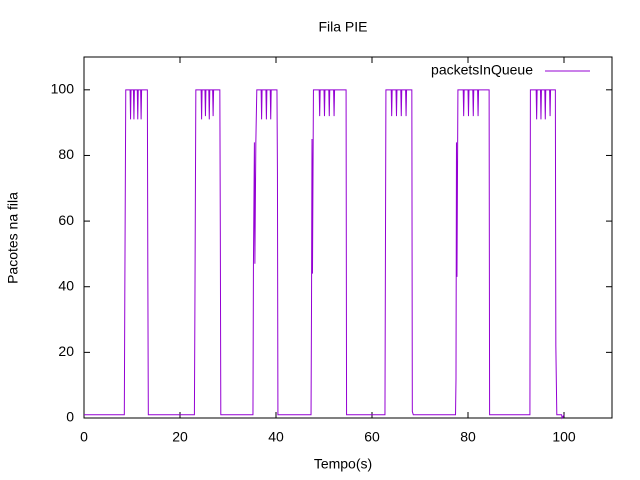 The image size is (640, 480). I want to click on y-tick-label: 60, so click(66, 220).